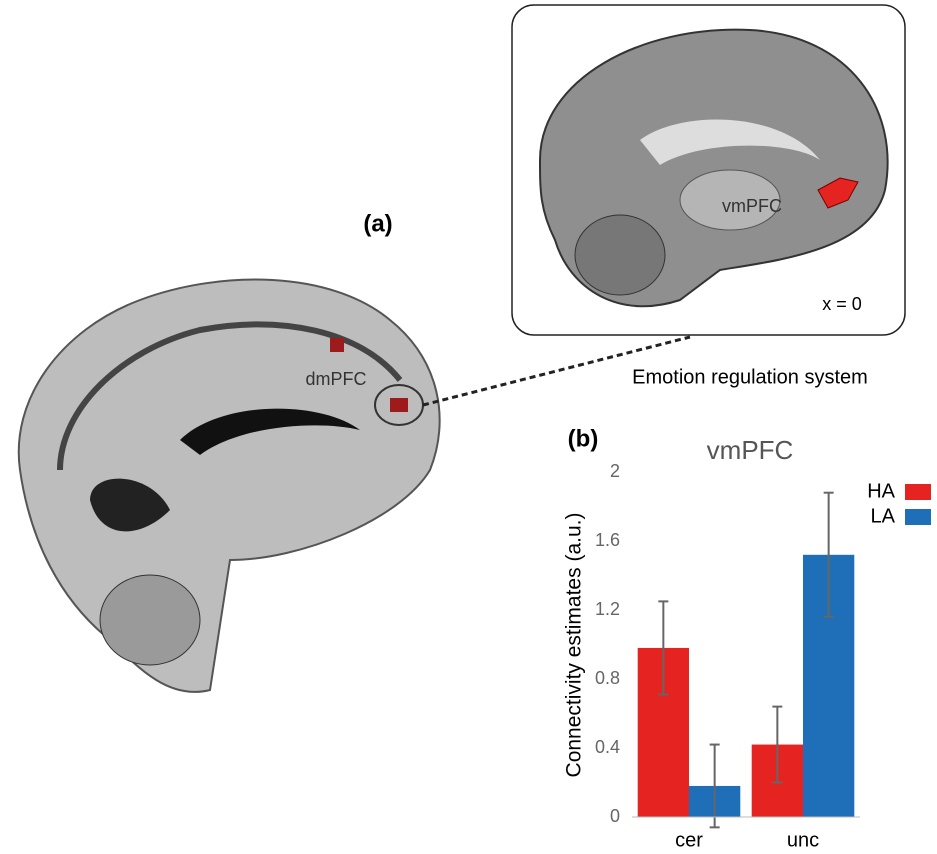 This screenshot has width=937, height=854. Describe the element at coordinates (750, 450) in the screenshot. I see `chart-title: vmPFC` at that location.